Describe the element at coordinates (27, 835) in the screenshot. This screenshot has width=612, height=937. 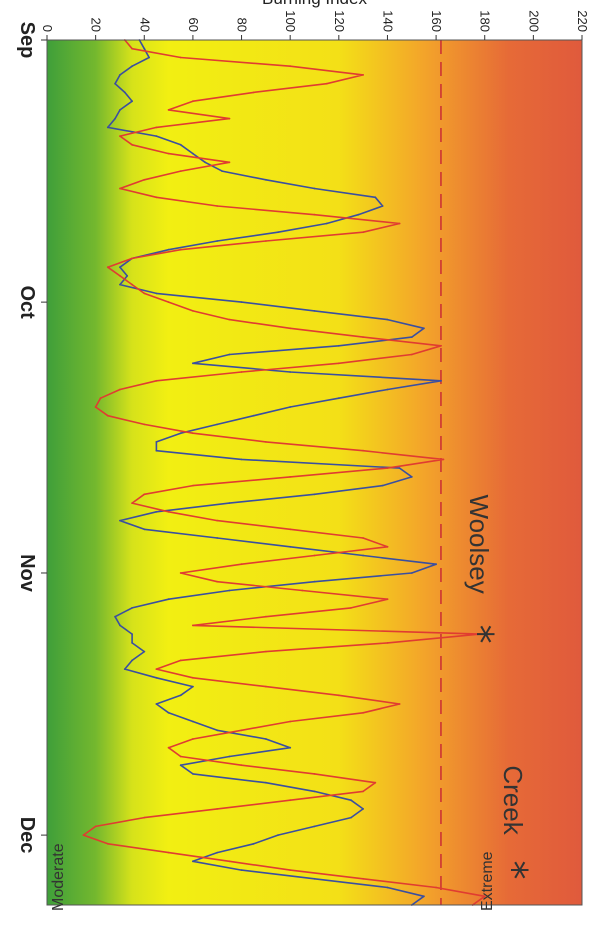
I see `x-tick-label: Dec` at that location.